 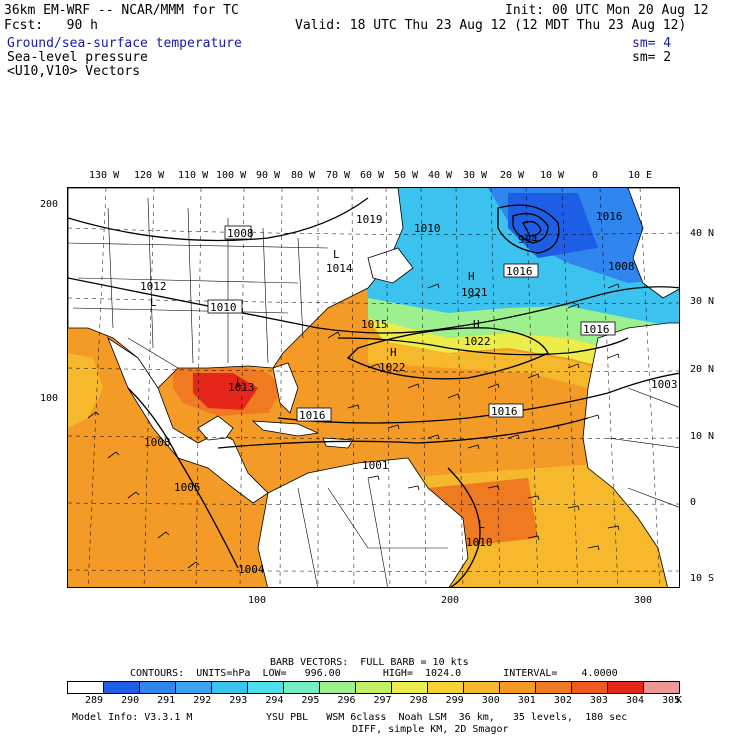 I want to click on lon-tick: 100 W, so click(x=231, y=175).